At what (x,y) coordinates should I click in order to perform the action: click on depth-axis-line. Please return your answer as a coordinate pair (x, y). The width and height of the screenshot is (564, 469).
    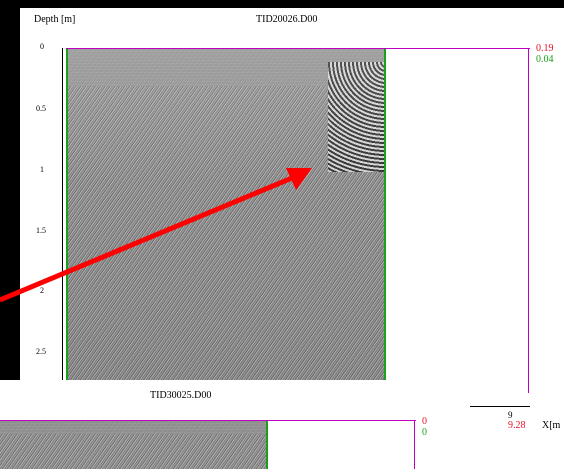
    Looking at the image, I should click on (62, 218).